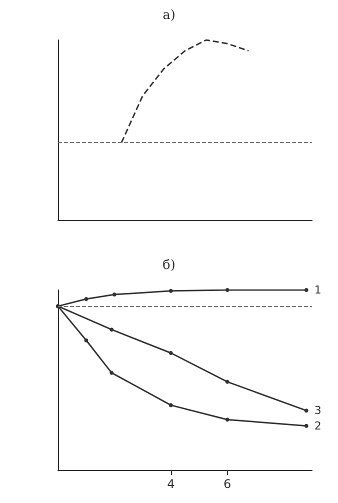 This screenshot has width=338, height=503. What do you see at coordinates (318, 290) in the screenshot?
I see `series-label: 1` at bounding box center [318, 290].